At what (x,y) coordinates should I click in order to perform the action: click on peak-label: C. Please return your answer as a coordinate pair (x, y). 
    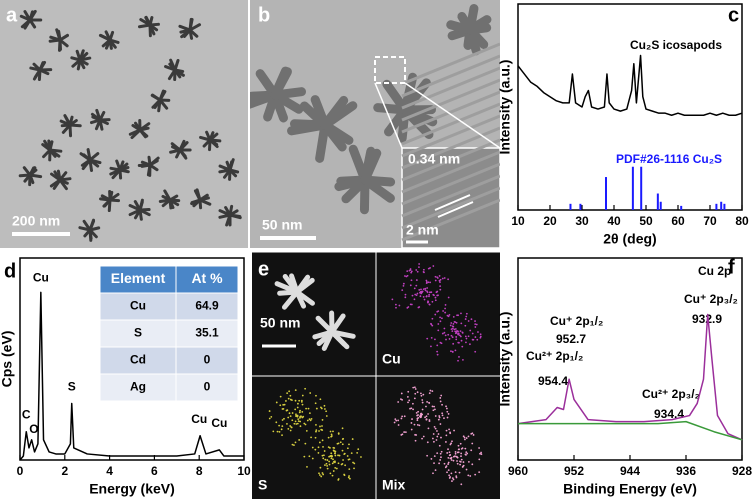
    Looking at the image, I should click on (26, 415).